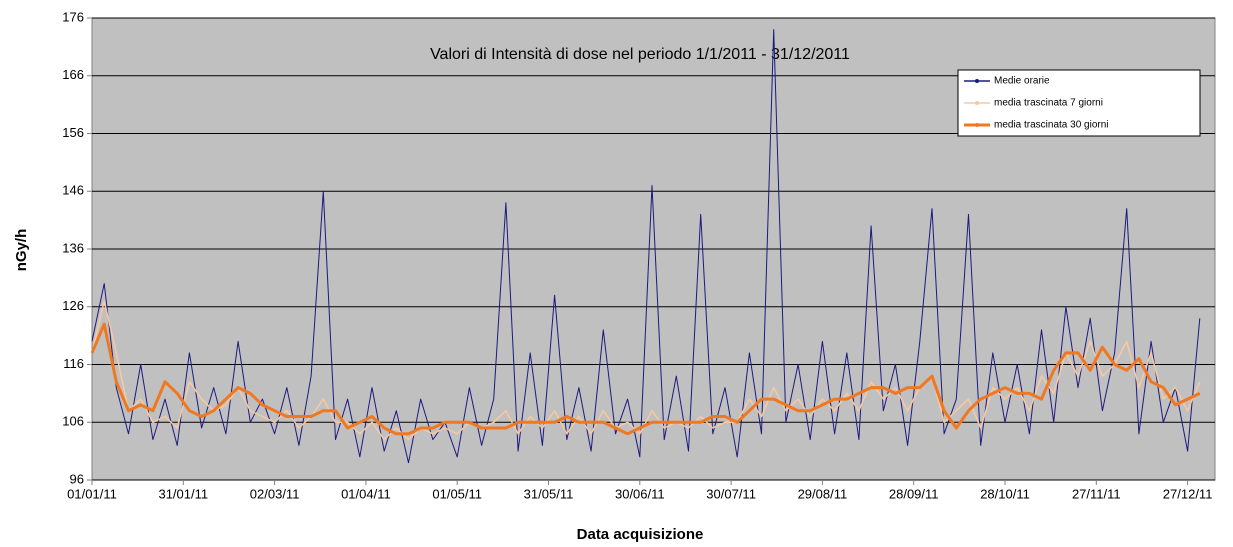  I want to click on x-tick-label: 31/05/11, so click(549, 493).